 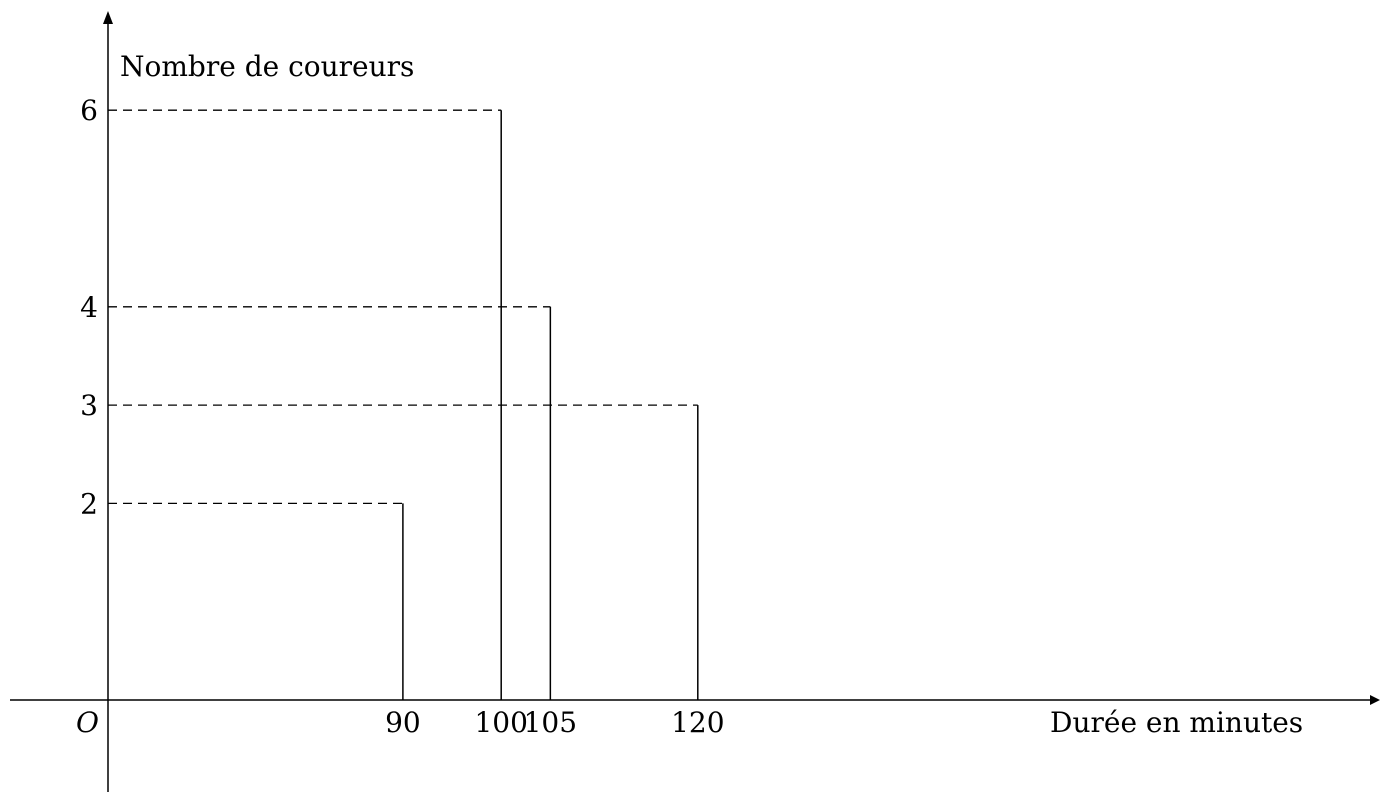 What do you see at coordinates (550, 722) in the screenshot?
I see `x-tick-label: 105` at bounding box center [550, 722].